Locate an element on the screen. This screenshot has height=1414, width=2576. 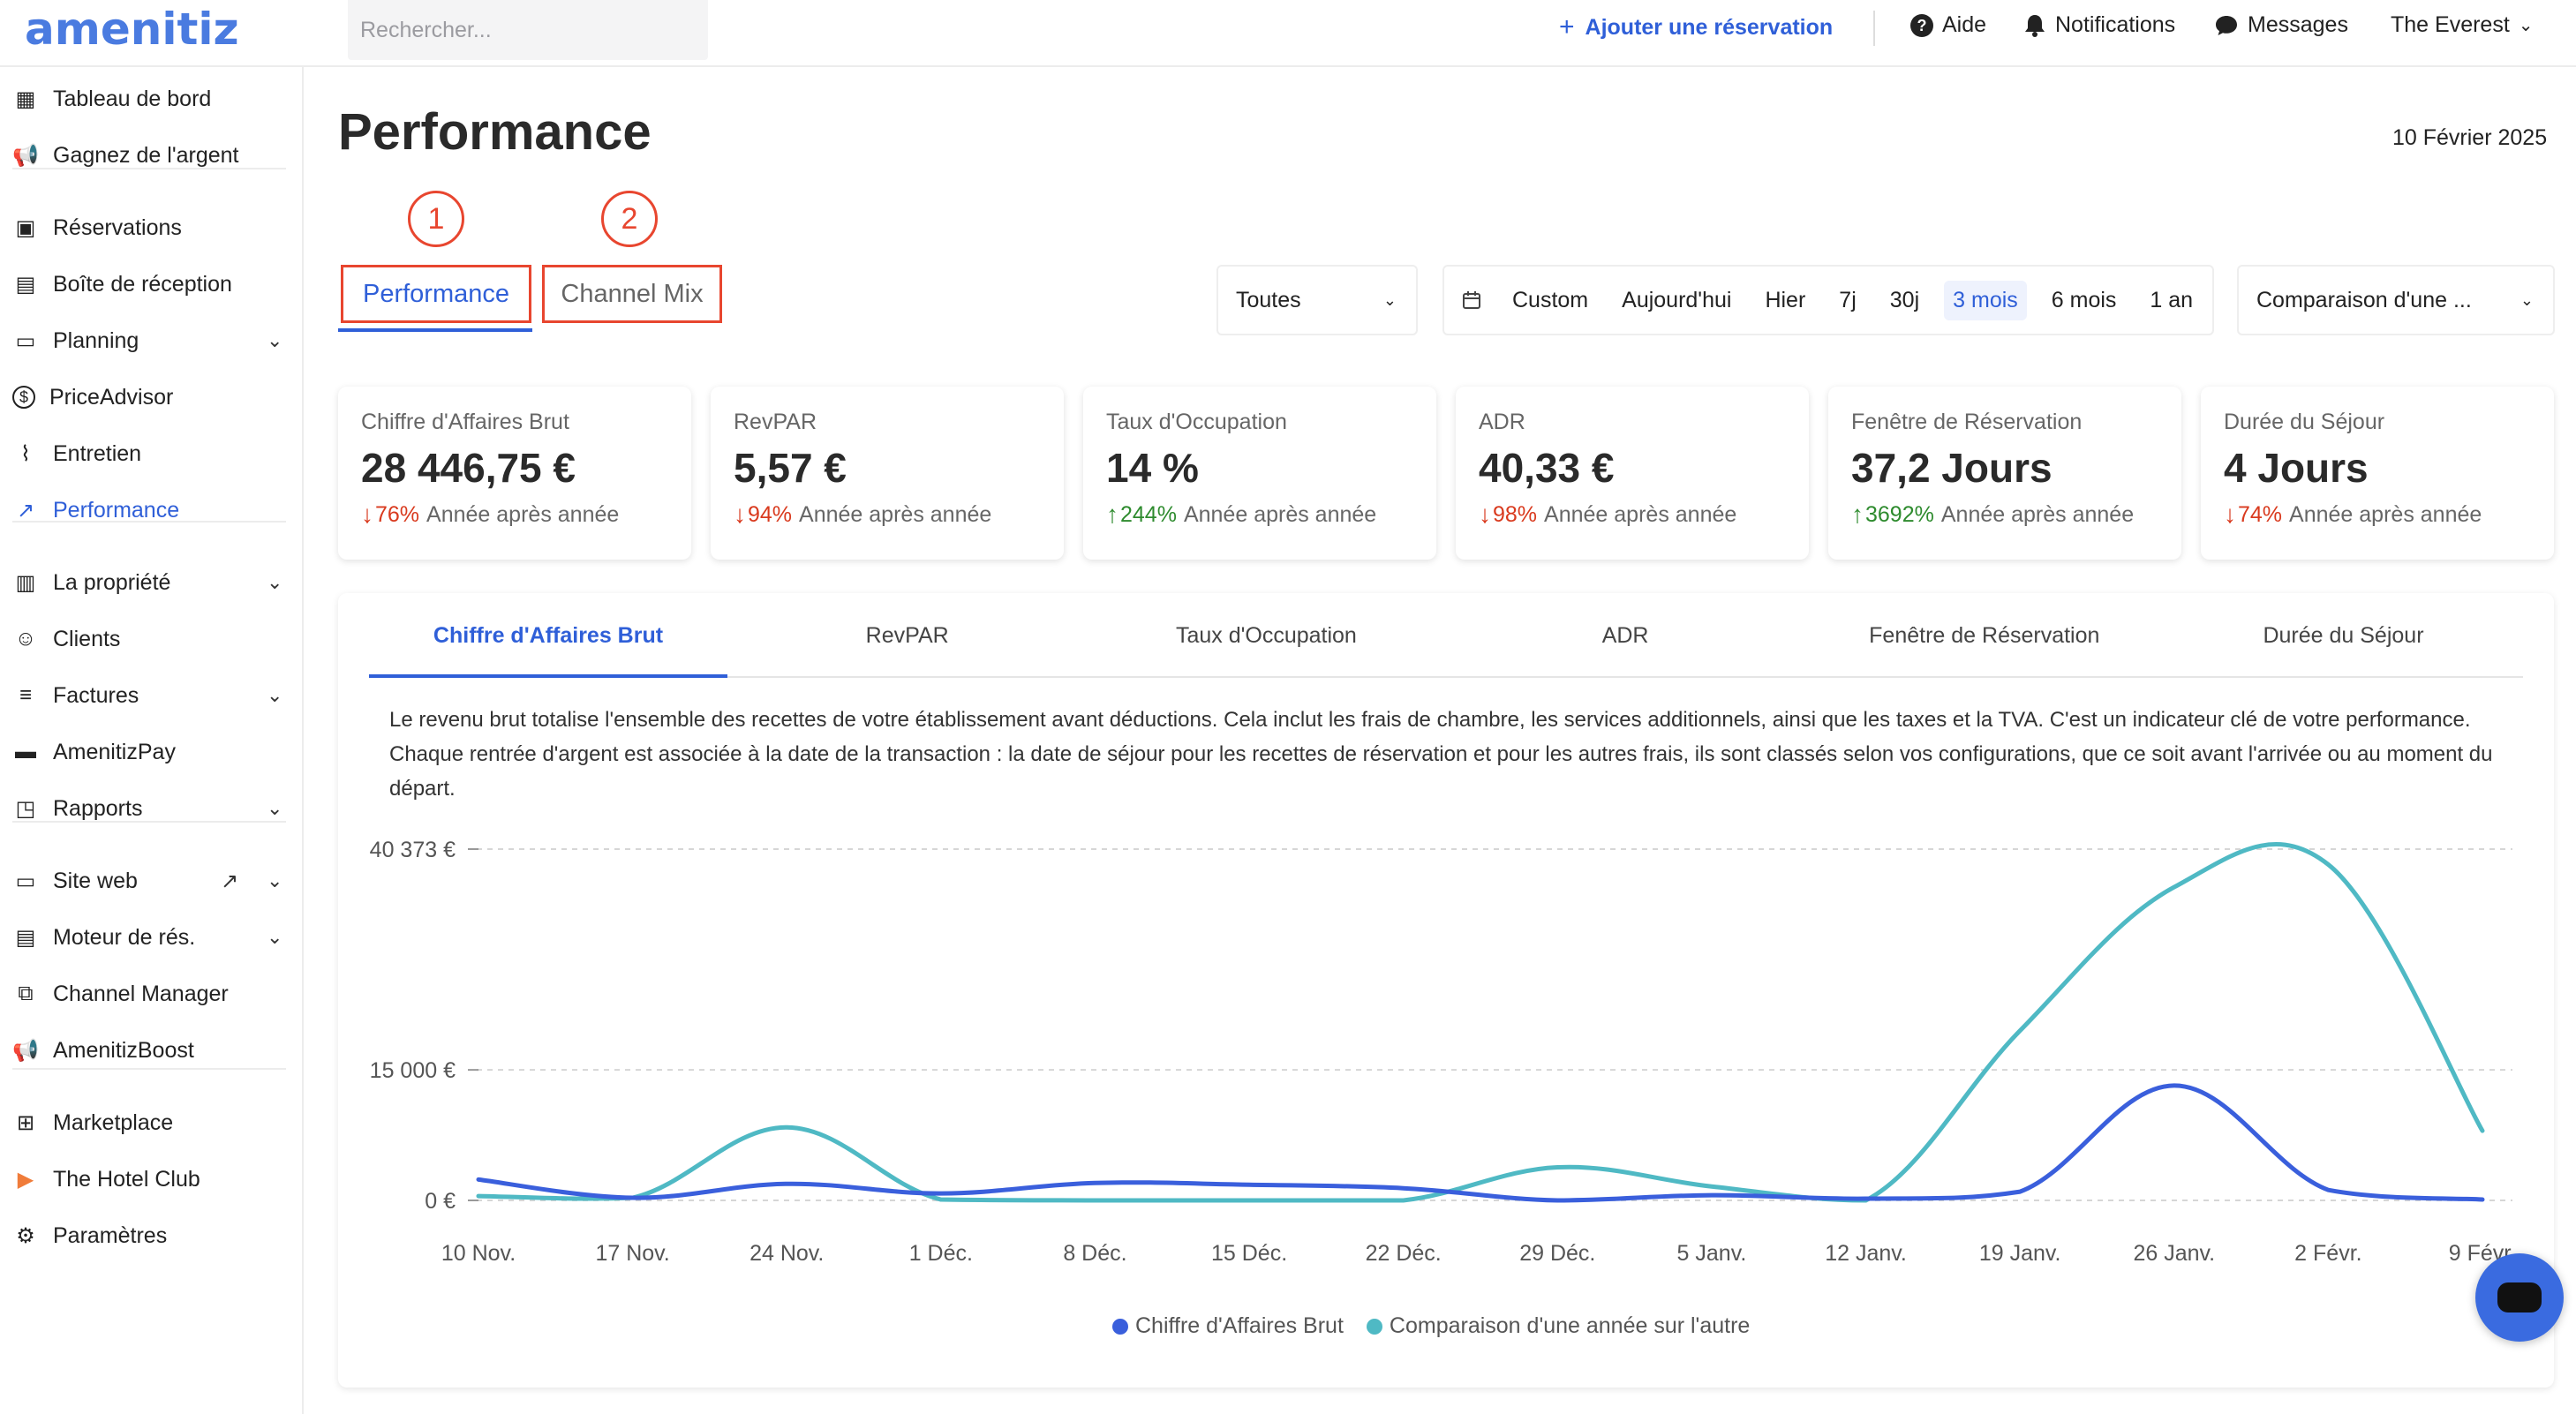
add-reservation-button: + Ajouter une réservation is located at coordinates (1696, 27).